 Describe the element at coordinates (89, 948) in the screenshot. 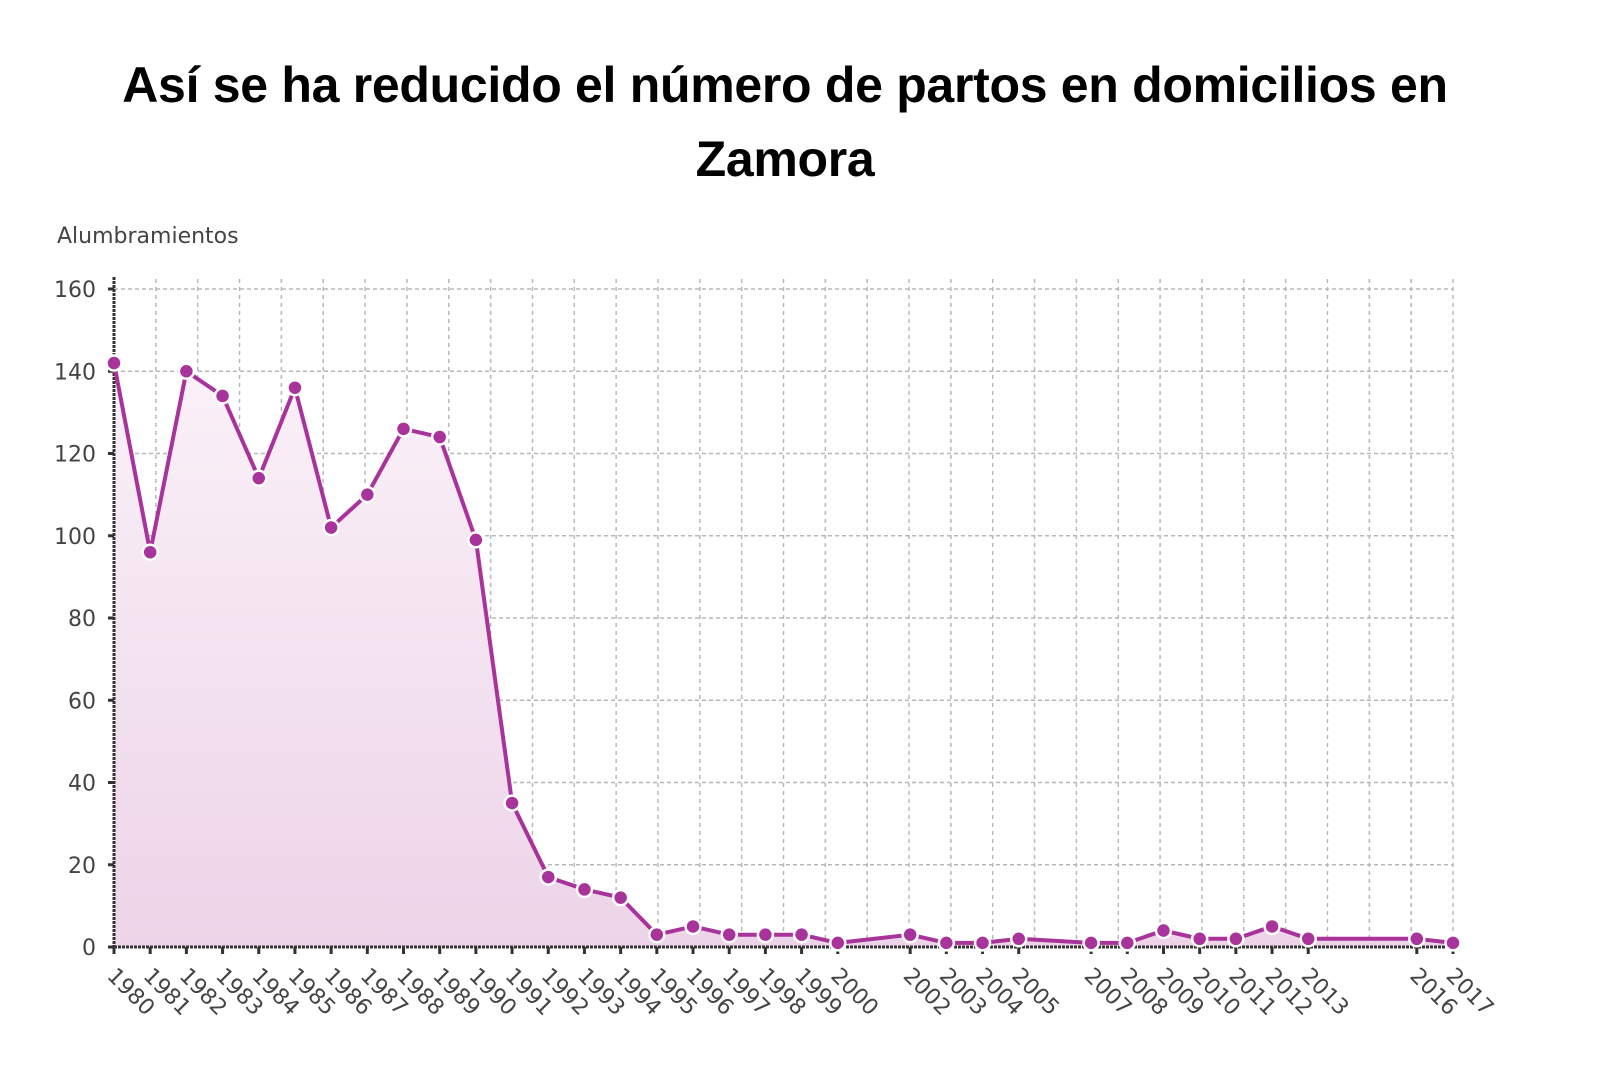

I see `y-tick-label: 0` at that location.